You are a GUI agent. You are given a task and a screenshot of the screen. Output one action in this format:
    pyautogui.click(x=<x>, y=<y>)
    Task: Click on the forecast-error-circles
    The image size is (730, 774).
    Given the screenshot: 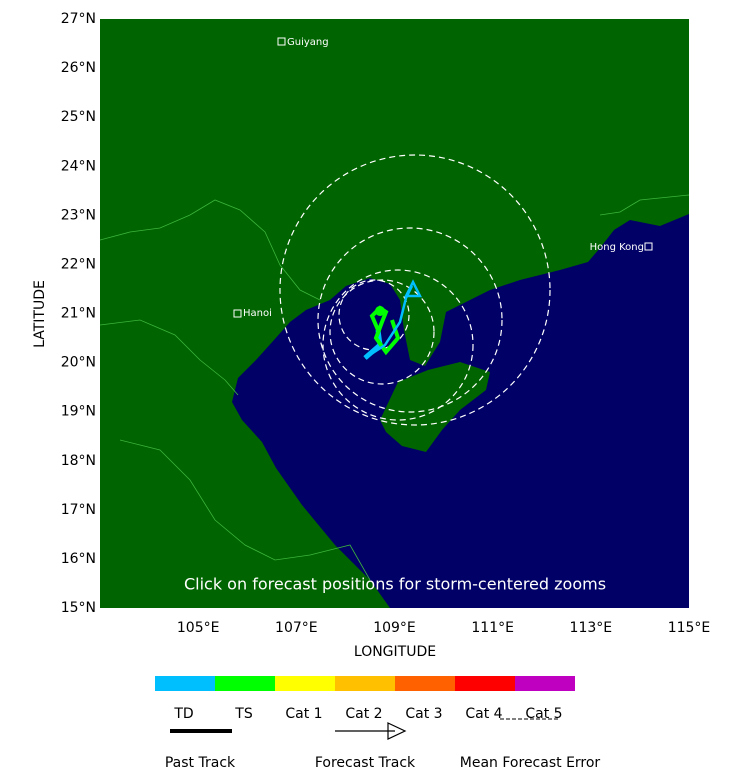 What is the action you would take?
    pyautogui.click(x=415, y=290)
    